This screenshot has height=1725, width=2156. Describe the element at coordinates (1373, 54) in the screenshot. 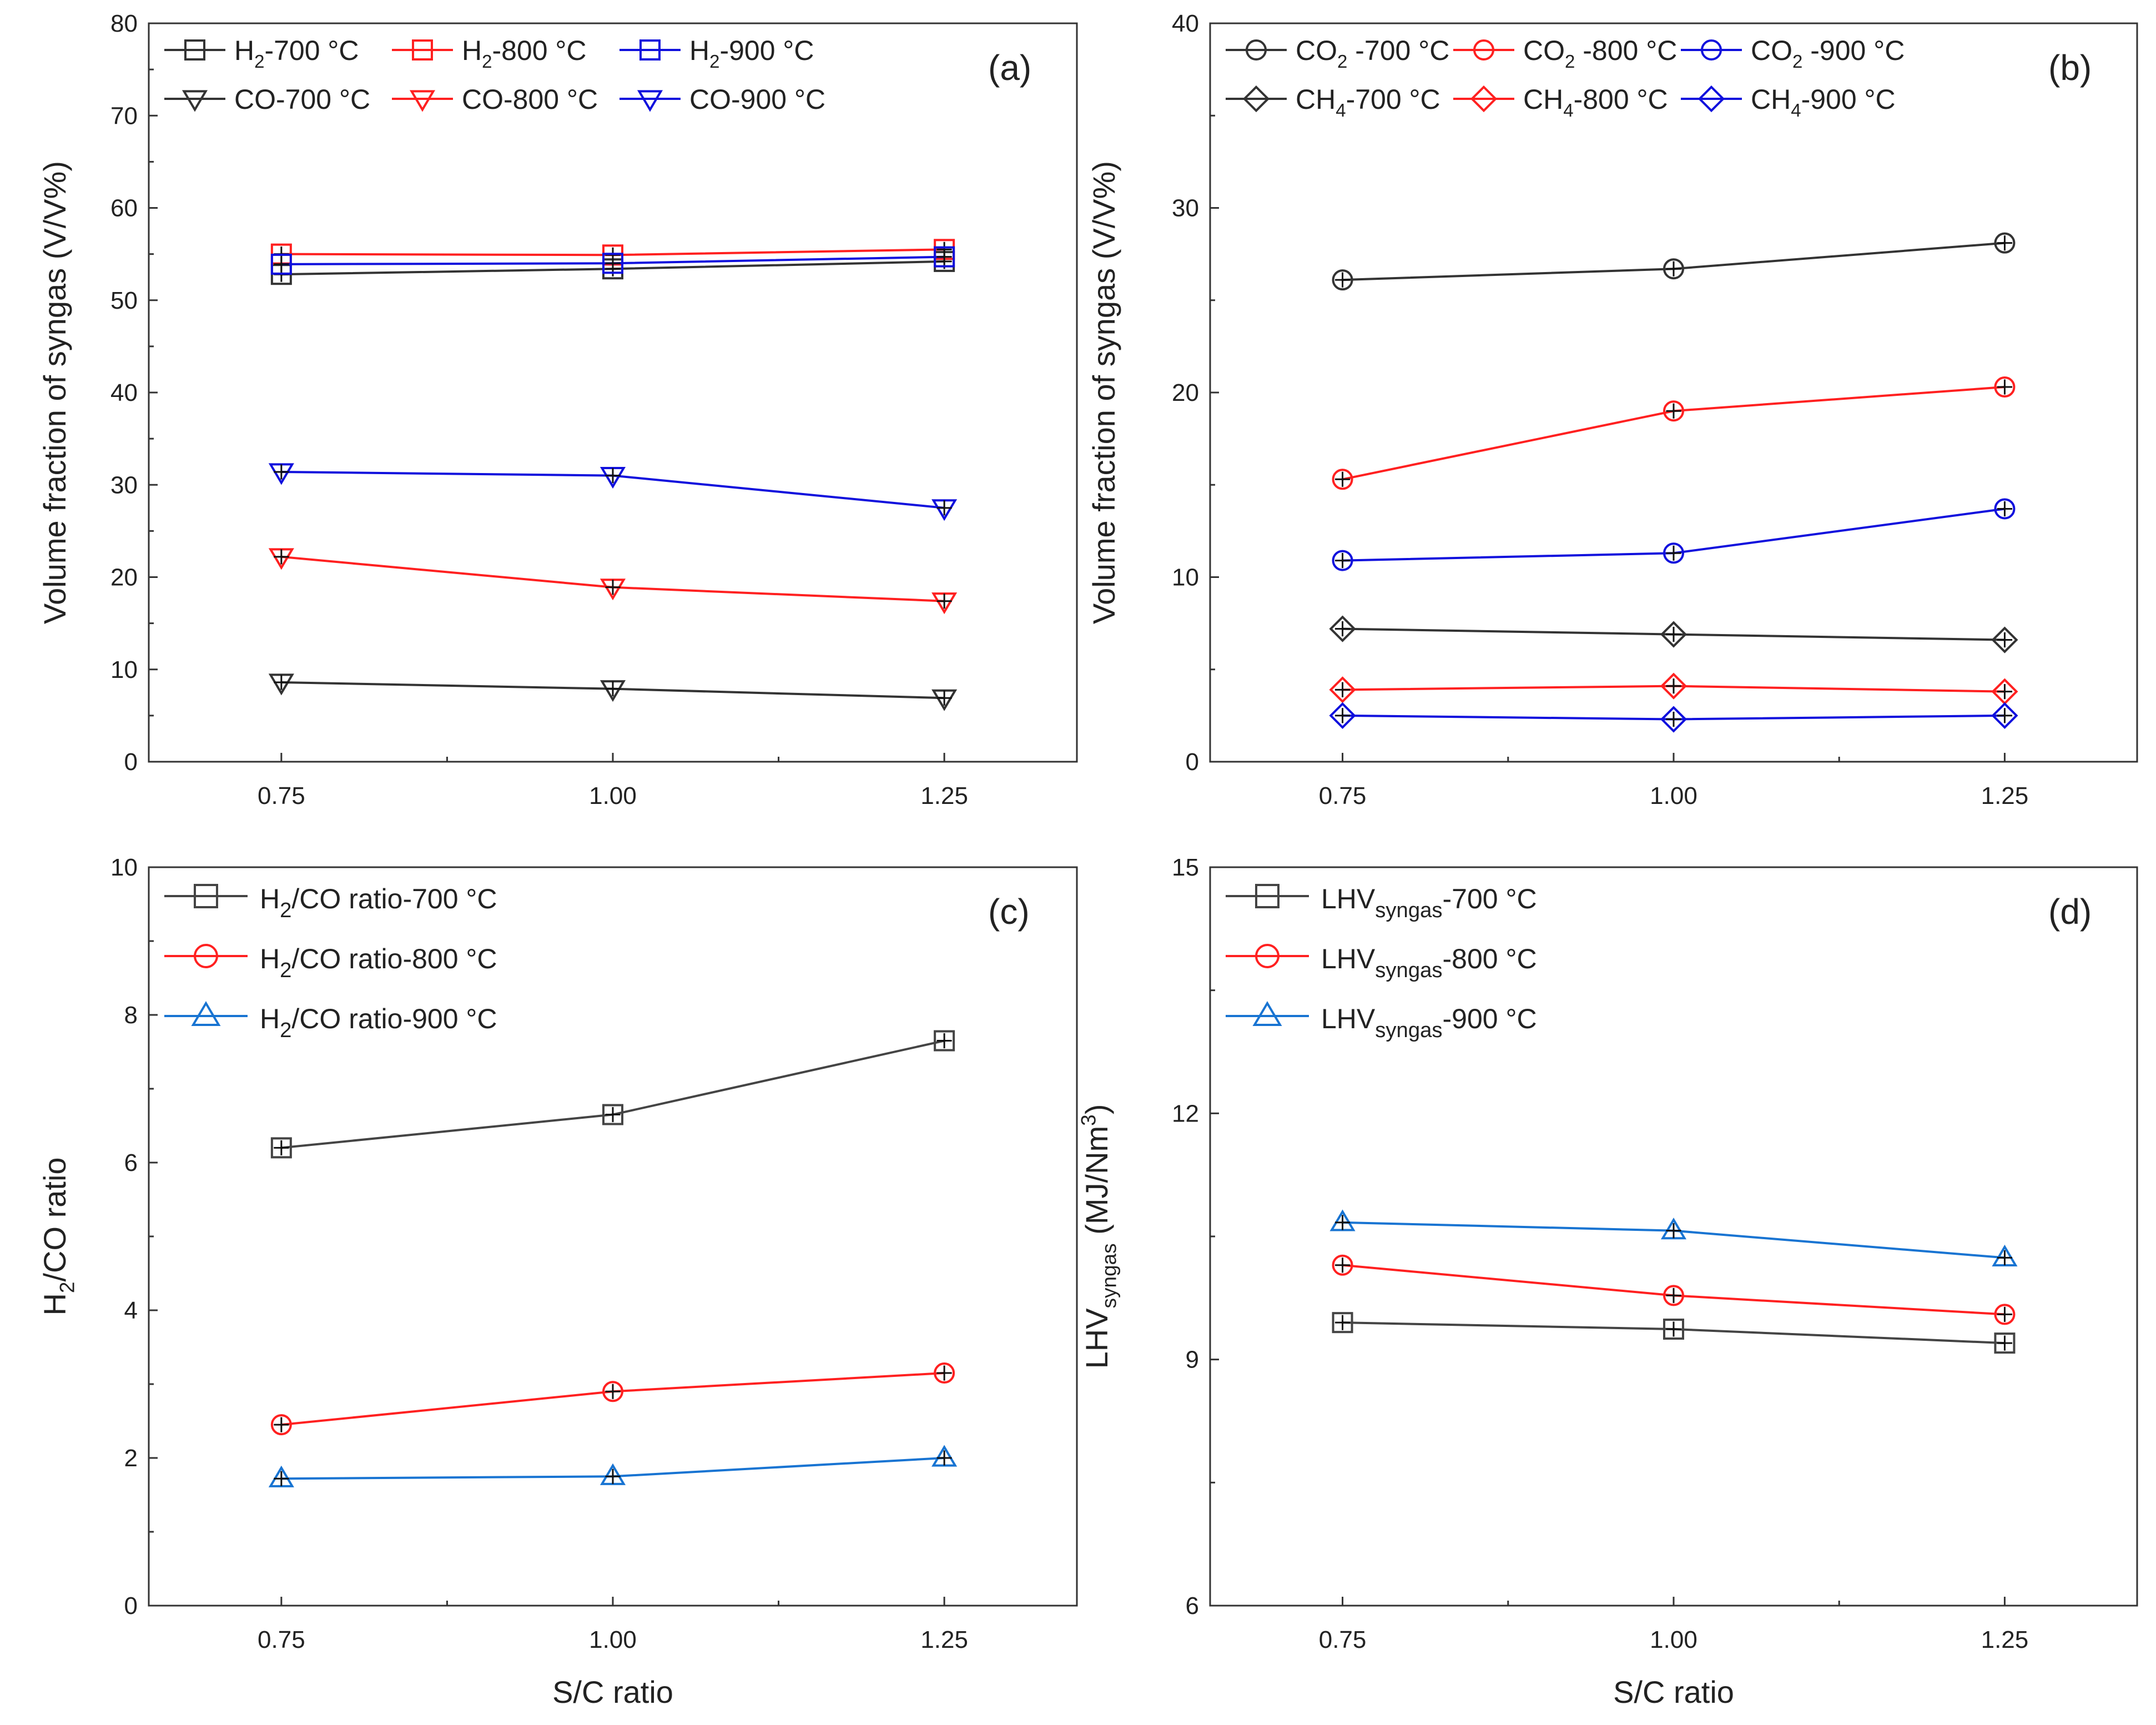

I see `legend-label: CO2 -700 °C` at that location.